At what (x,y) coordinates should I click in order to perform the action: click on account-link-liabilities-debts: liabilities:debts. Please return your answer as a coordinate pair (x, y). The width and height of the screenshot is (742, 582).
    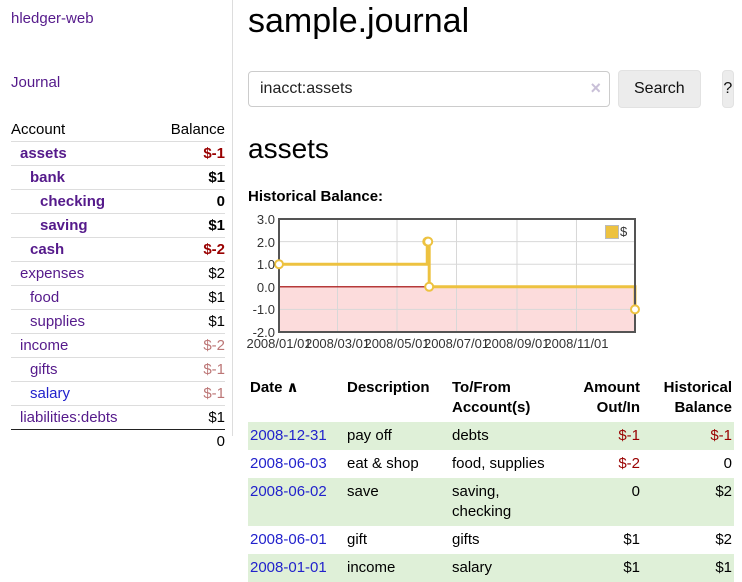
    Looking at the image, I should click on (69, 417).